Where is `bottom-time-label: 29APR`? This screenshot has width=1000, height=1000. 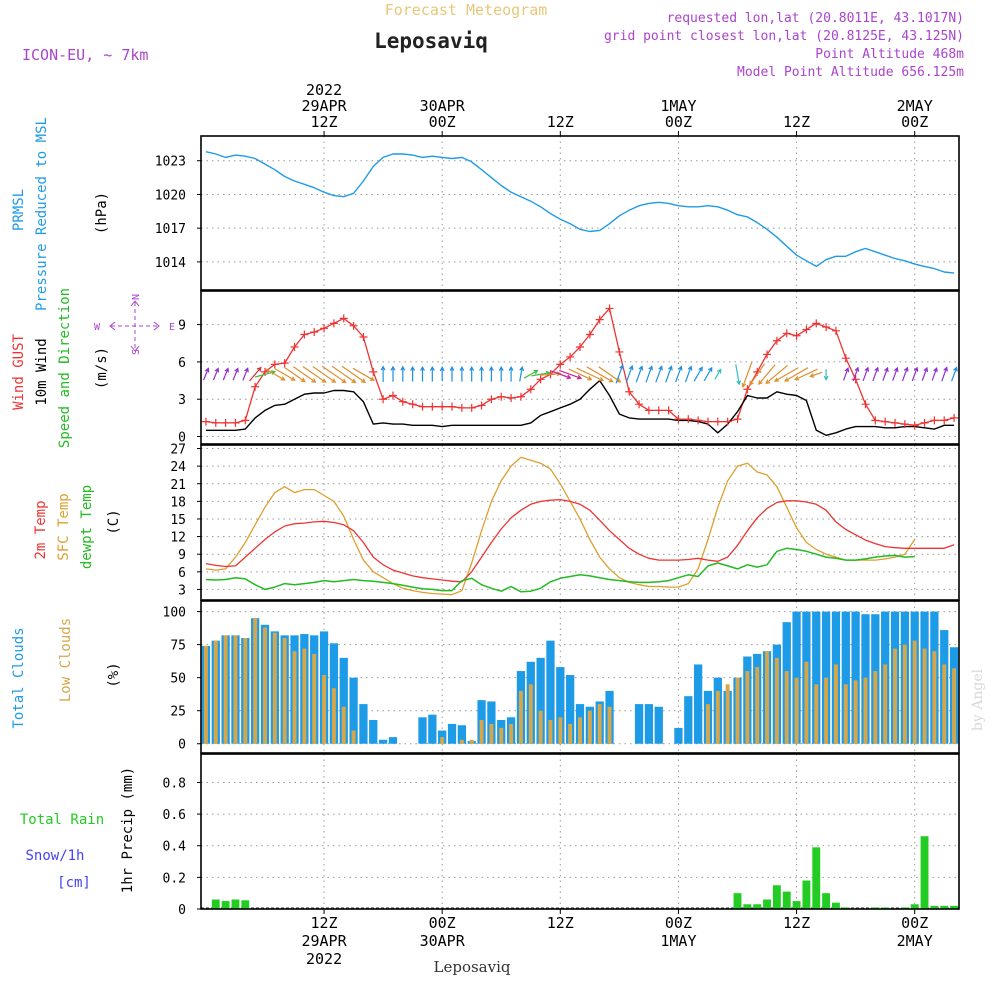
bottom-time-label: 29APR is located at coordinates (324, 941).